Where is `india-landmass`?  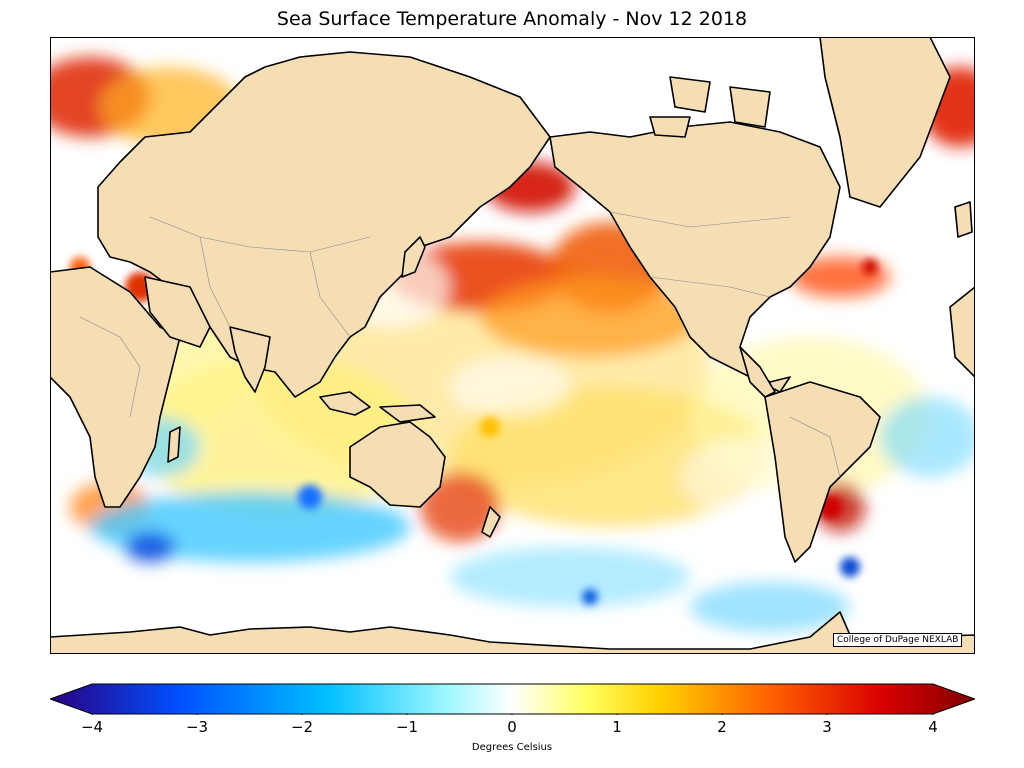
india-landmass is located at coordinates (250, 359).